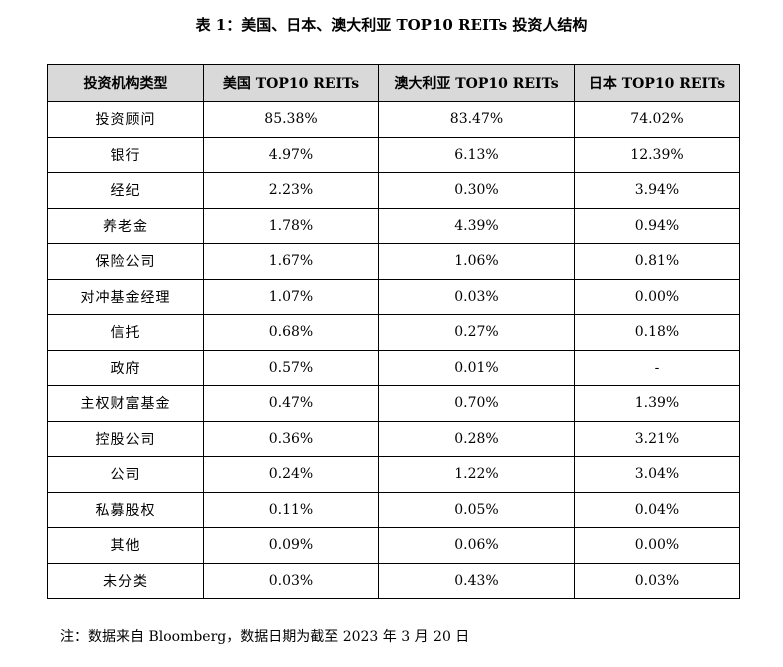 The width and height of the screenshot is (783, 667). I want to click on us-value-cell: 0.03%, so click(291, 580).